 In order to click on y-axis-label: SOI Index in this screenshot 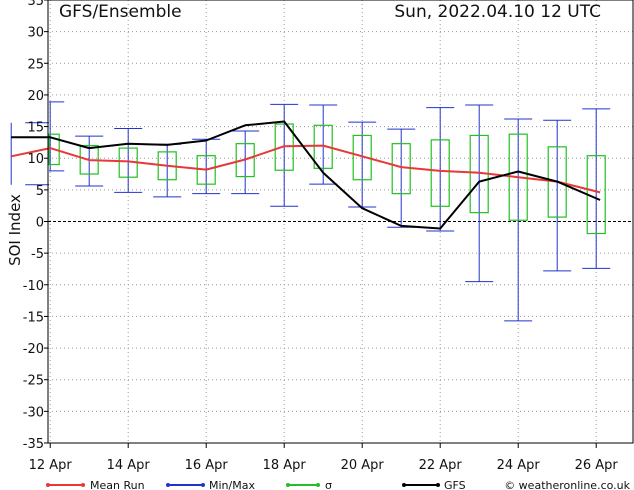, I will do `click(15, 230)`.